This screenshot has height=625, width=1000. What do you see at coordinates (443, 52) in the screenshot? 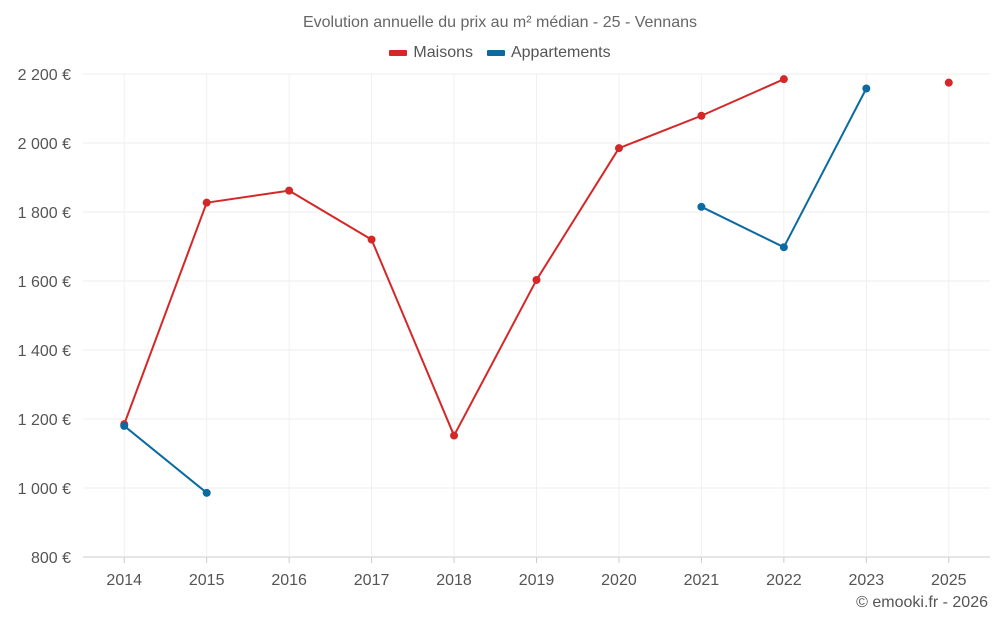
I see `legend-label-maisons: Maisons` at bounding box center [443, 52].